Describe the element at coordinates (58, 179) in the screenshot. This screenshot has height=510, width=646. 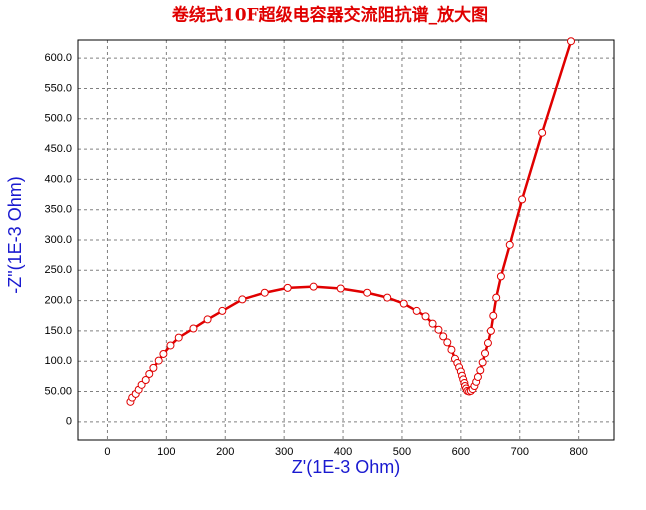
I see `y-tick-label: 400.0` at that location.